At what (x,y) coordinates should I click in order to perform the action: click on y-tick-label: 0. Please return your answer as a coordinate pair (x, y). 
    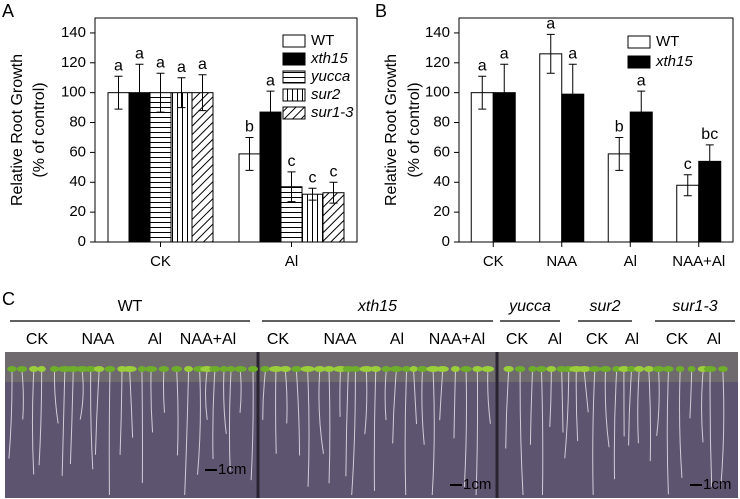
    Looking at the image, I should click on (446, 241).